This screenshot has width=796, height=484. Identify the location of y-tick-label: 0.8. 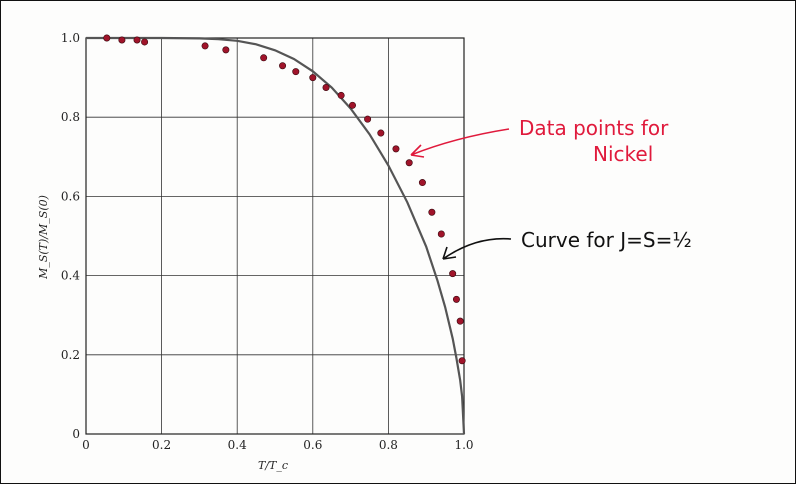
(70, 117).